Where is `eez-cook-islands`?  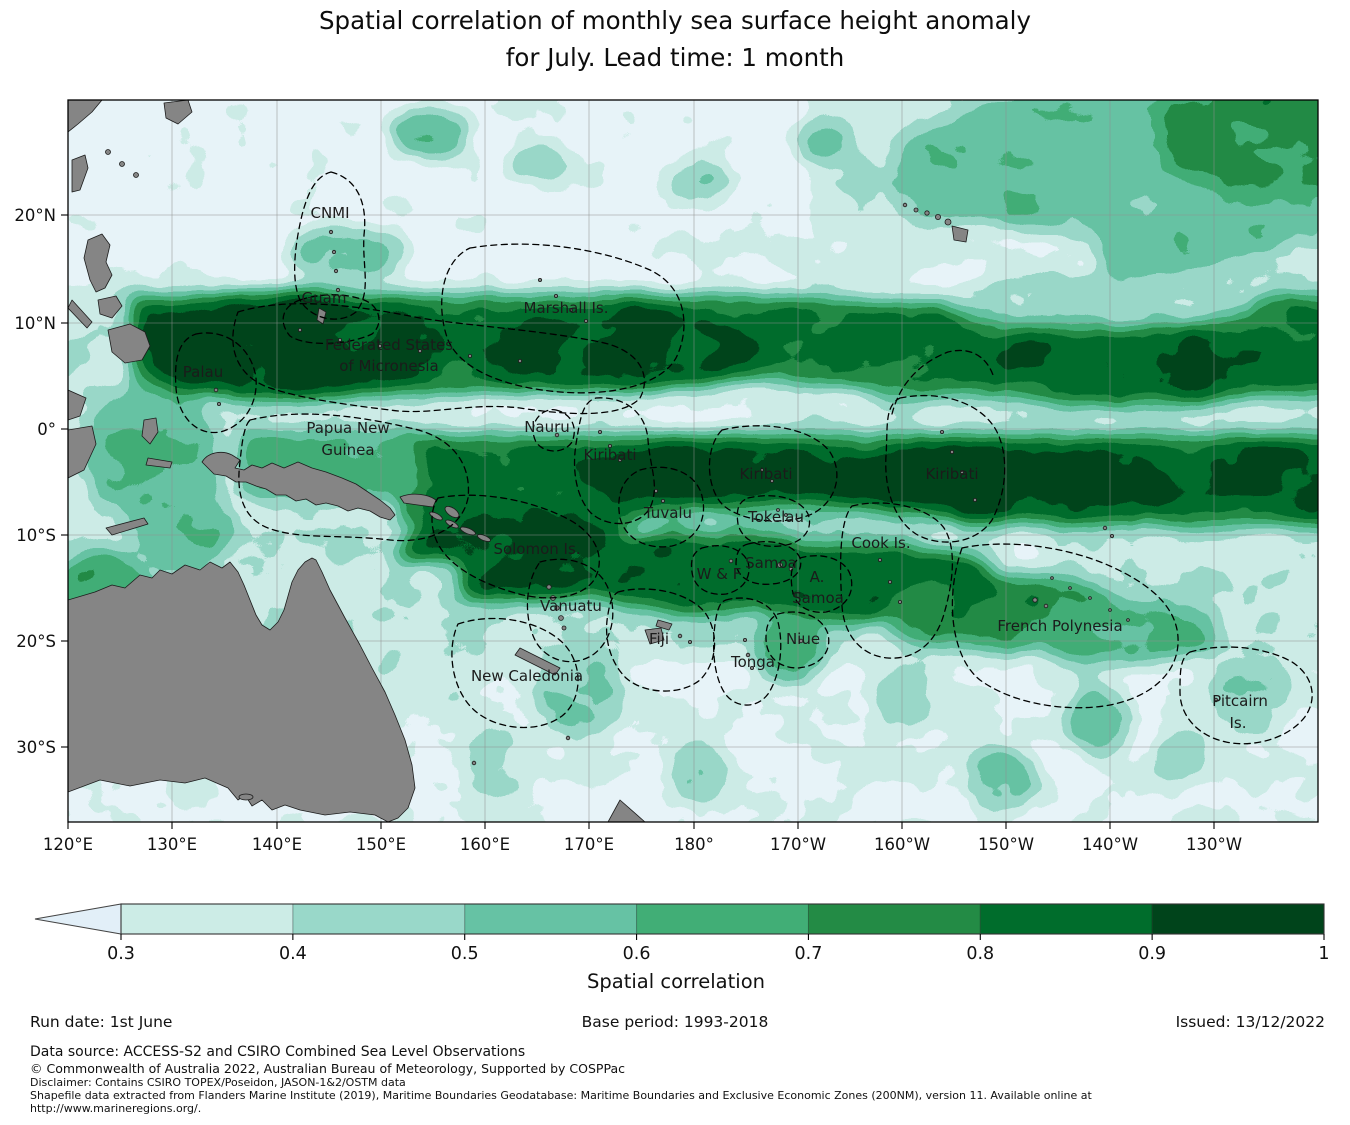 eez-cook-islands is located at coordinates (896, 580).